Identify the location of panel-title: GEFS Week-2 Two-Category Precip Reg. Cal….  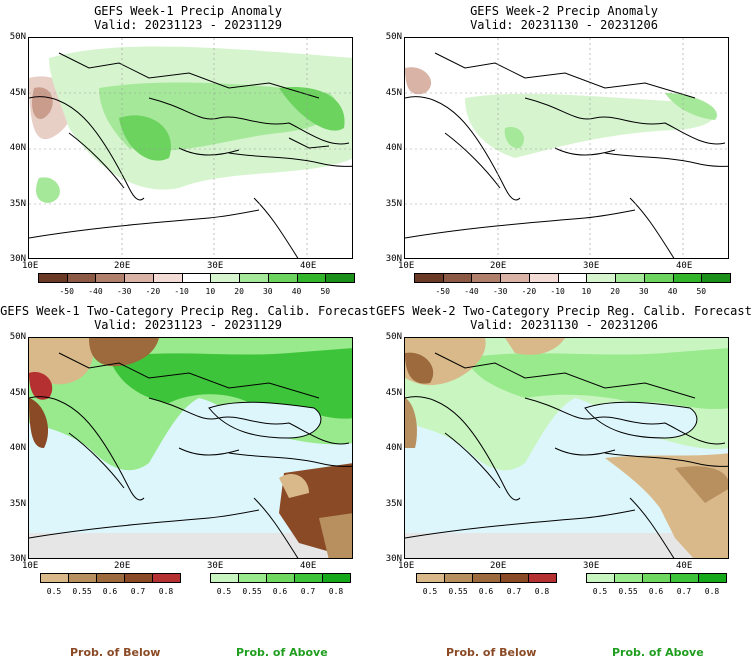
(564, 311).